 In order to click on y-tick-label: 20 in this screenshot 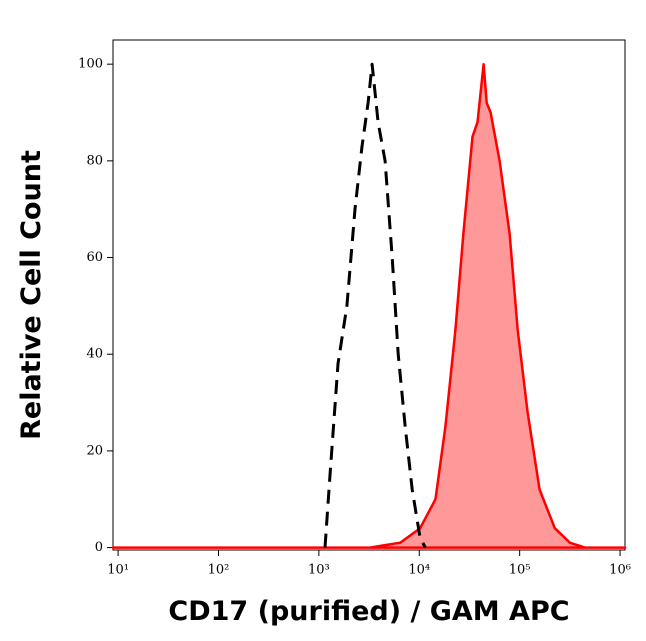, I will do `click(94, 450)`.